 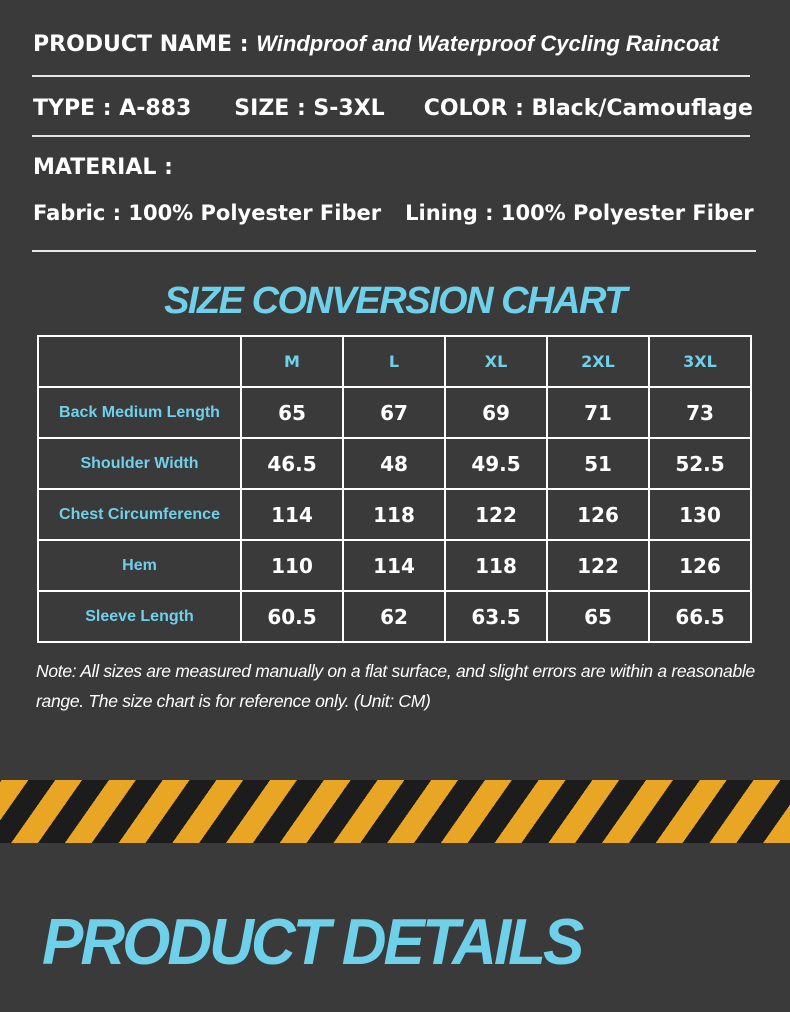 I want to click on table-cell: 66.5, so click(x=700, y=616).